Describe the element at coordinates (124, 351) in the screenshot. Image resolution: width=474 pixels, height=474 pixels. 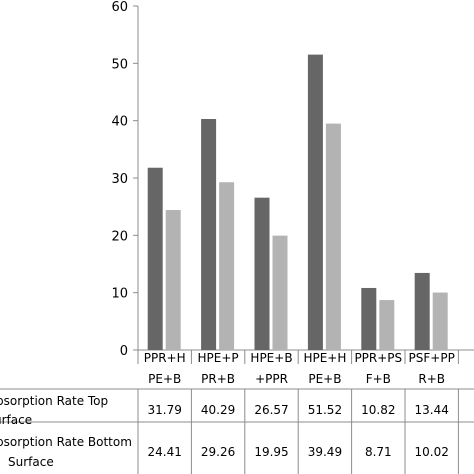
I see `y-tick-label: 0` at that location.